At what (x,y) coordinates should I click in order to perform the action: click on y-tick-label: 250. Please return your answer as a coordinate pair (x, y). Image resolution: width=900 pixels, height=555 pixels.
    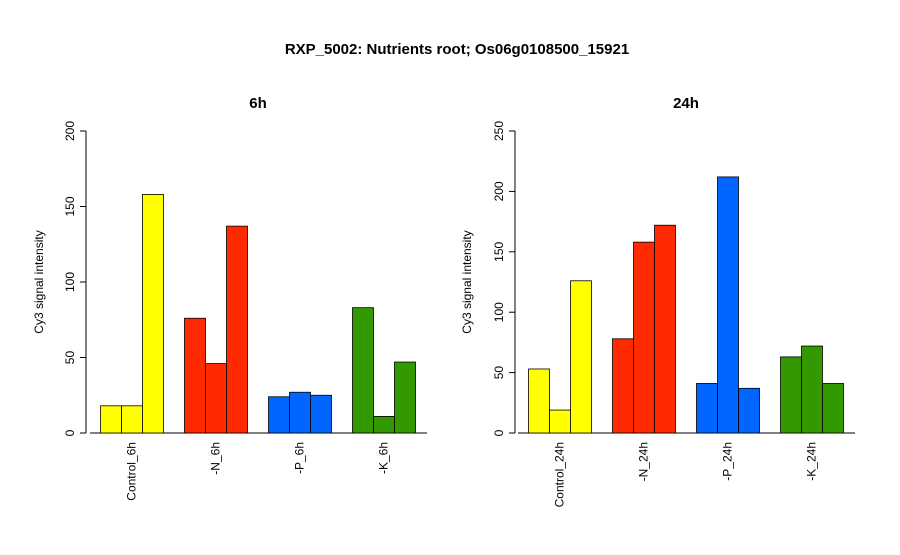
    Looking at the image, I should click on (499, 131).